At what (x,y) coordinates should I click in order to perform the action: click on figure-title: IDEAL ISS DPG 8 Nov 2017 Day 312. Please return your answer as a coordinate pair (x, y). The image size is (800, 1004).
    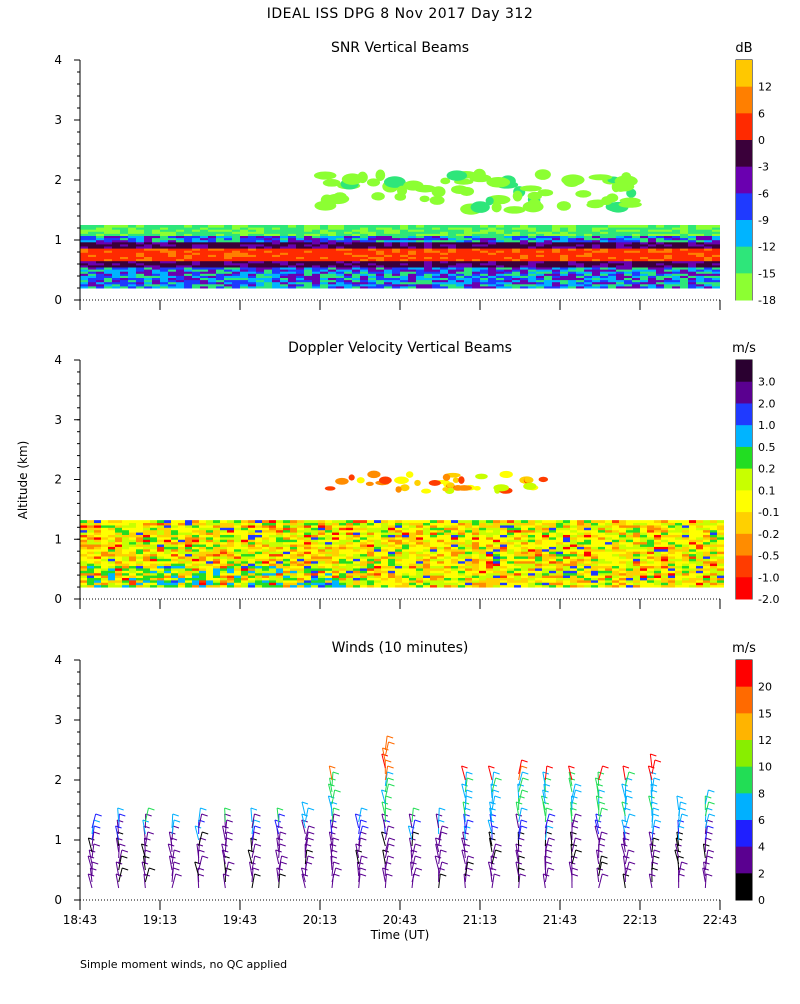
    Looking at the image, I should click on (400, 14).